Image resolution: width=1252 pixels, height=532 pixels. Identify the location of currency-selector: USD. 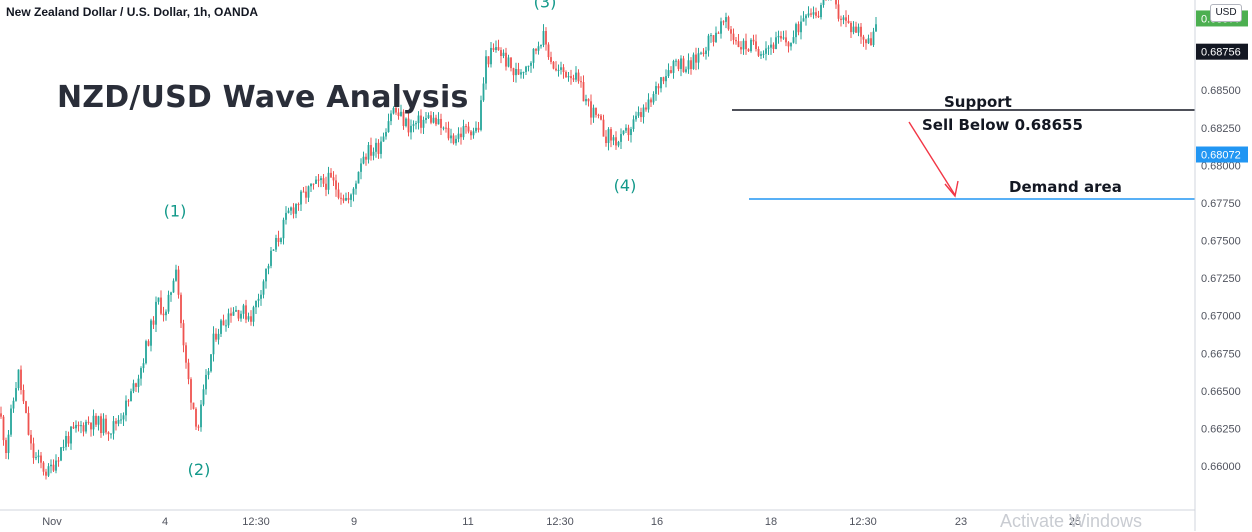
(1226, 13).